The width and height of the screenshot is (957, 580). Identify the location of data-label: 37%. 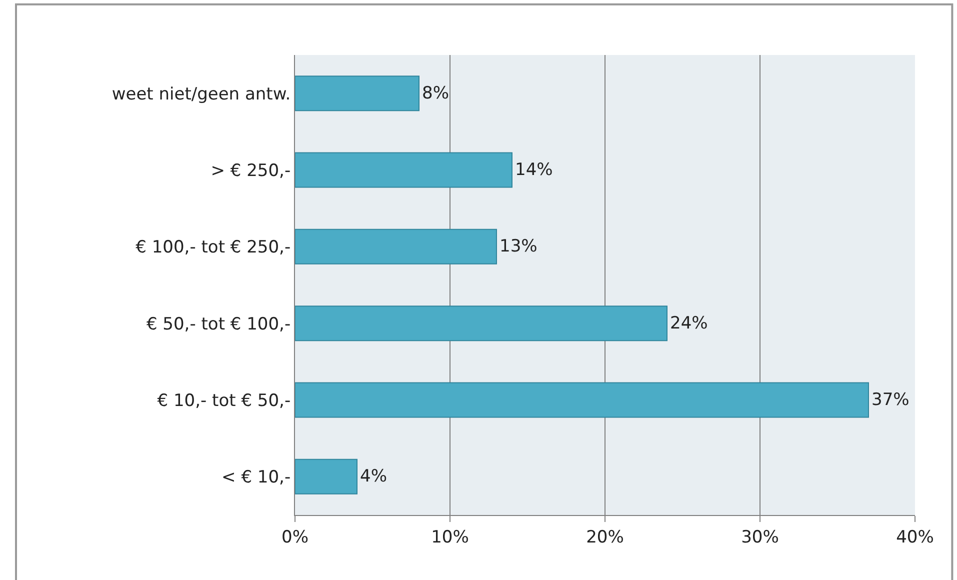
(891, 400).